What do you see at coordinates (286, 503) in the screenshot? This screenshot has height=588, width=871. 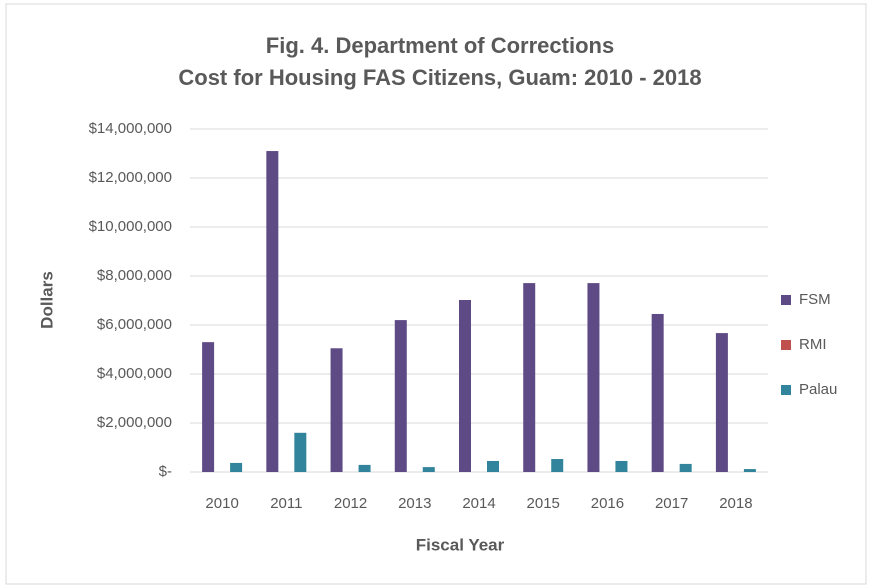 I see `x-tick-label: 2011` at bounding box center [286, 503].